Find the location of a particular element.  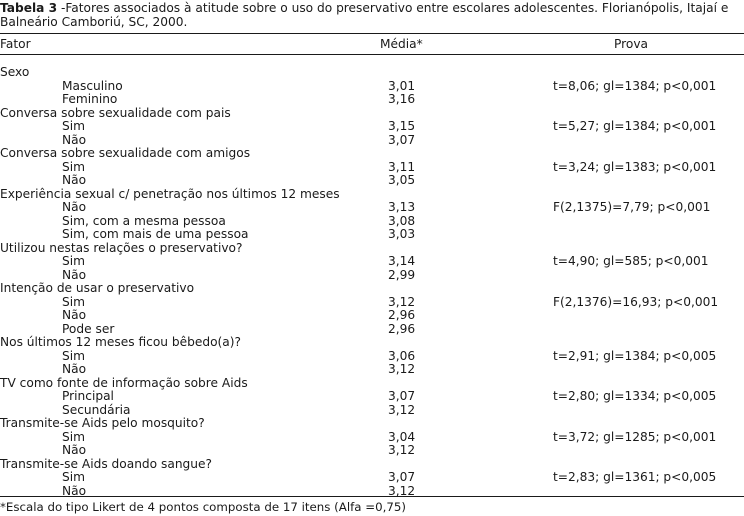

row-label: Feminino is located at coordinates (90, 99).